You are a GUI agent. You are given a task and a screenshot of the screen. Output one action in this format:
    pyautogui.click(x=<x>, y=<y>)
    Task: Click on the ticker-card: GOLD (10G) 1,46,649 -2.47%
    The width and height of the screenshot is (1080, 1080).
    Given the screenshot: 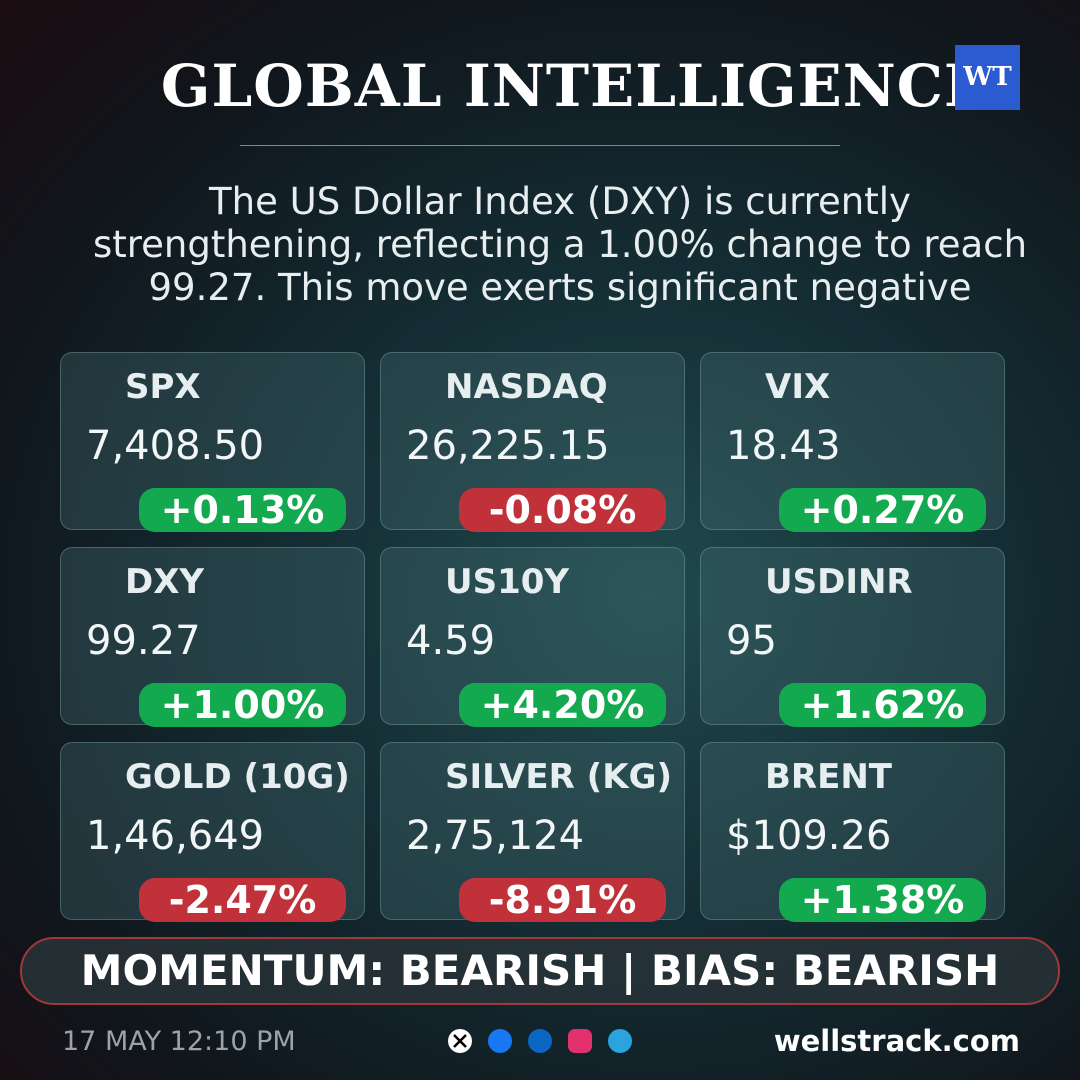 What is the action you would take?
    pyautogui.click(x=212, y=832)
    